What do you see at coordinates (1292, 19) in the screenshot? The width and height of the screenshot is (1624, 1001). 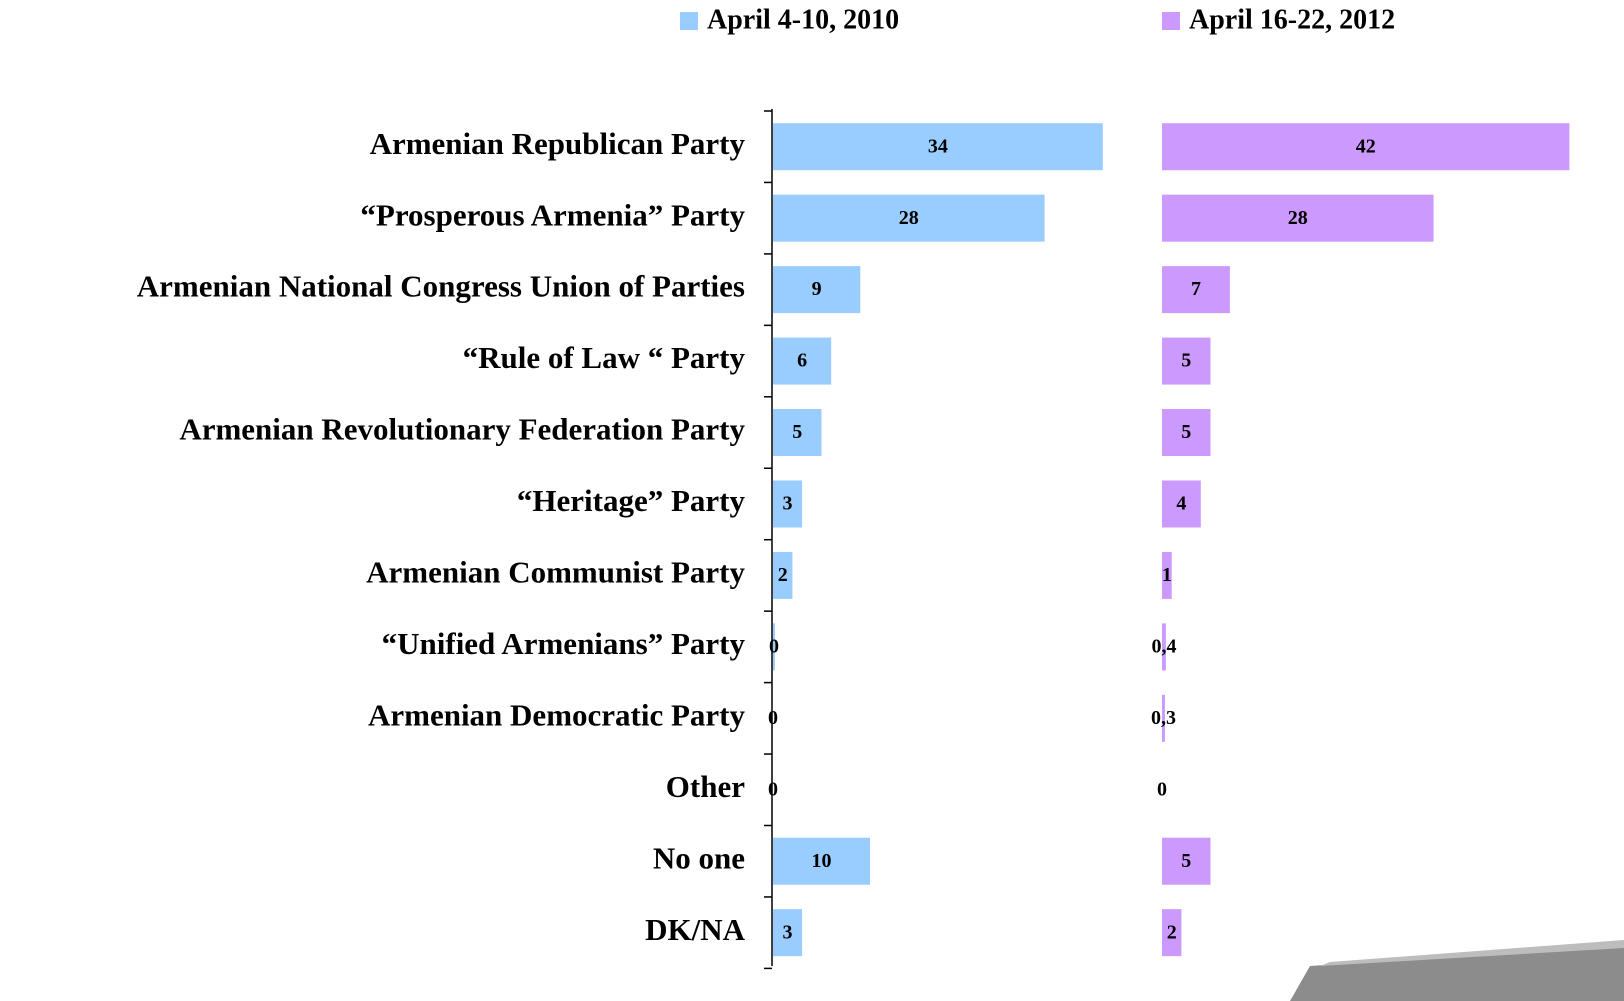 I see `legend-label: April 16-22, 2012` at bounding box center [1292, 19].